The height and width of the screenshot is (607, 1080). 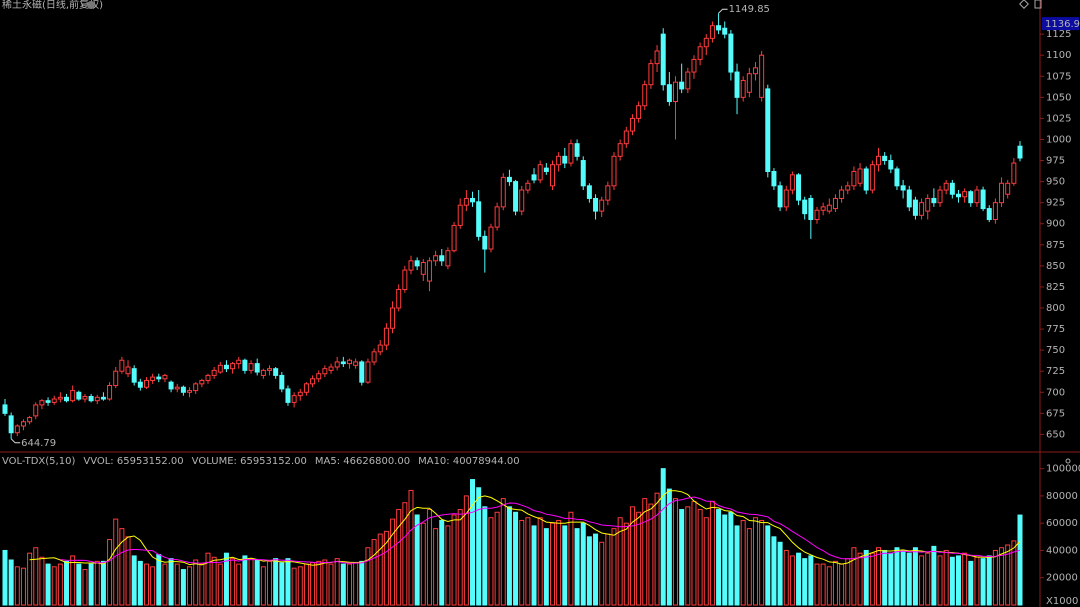 What do you see at coordinates (1055, 371) in the screenshot?
I see `y-tick-label: 725` at bounding box center [1055, 371].